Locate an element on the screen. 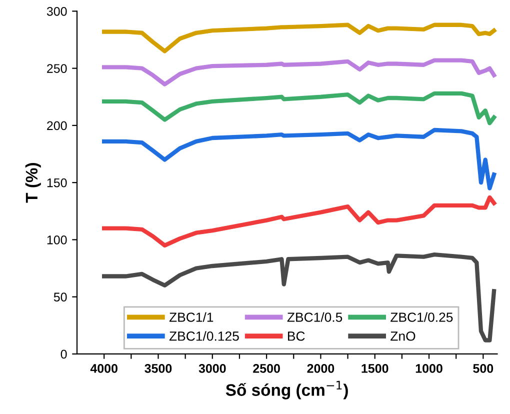  x-tick-label: 4000 is located at coordinates (104, 368).